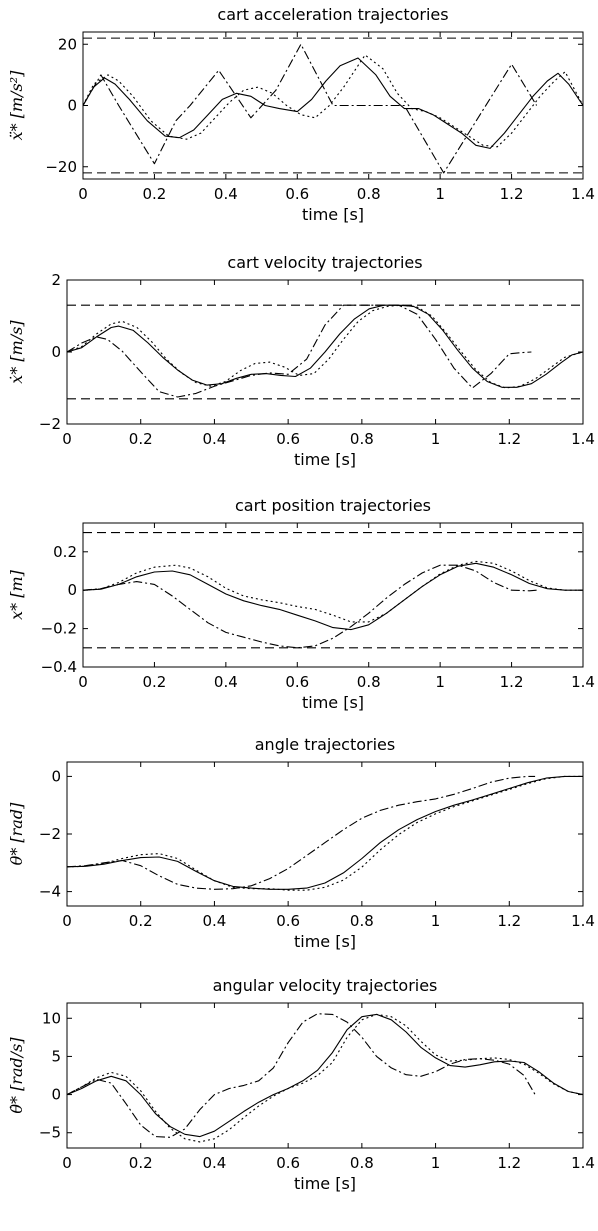  What do you see at coordinates (51, 1018) in the screenshot?
I see `y-tick-label: 10` at bounding box center [51, 1018].